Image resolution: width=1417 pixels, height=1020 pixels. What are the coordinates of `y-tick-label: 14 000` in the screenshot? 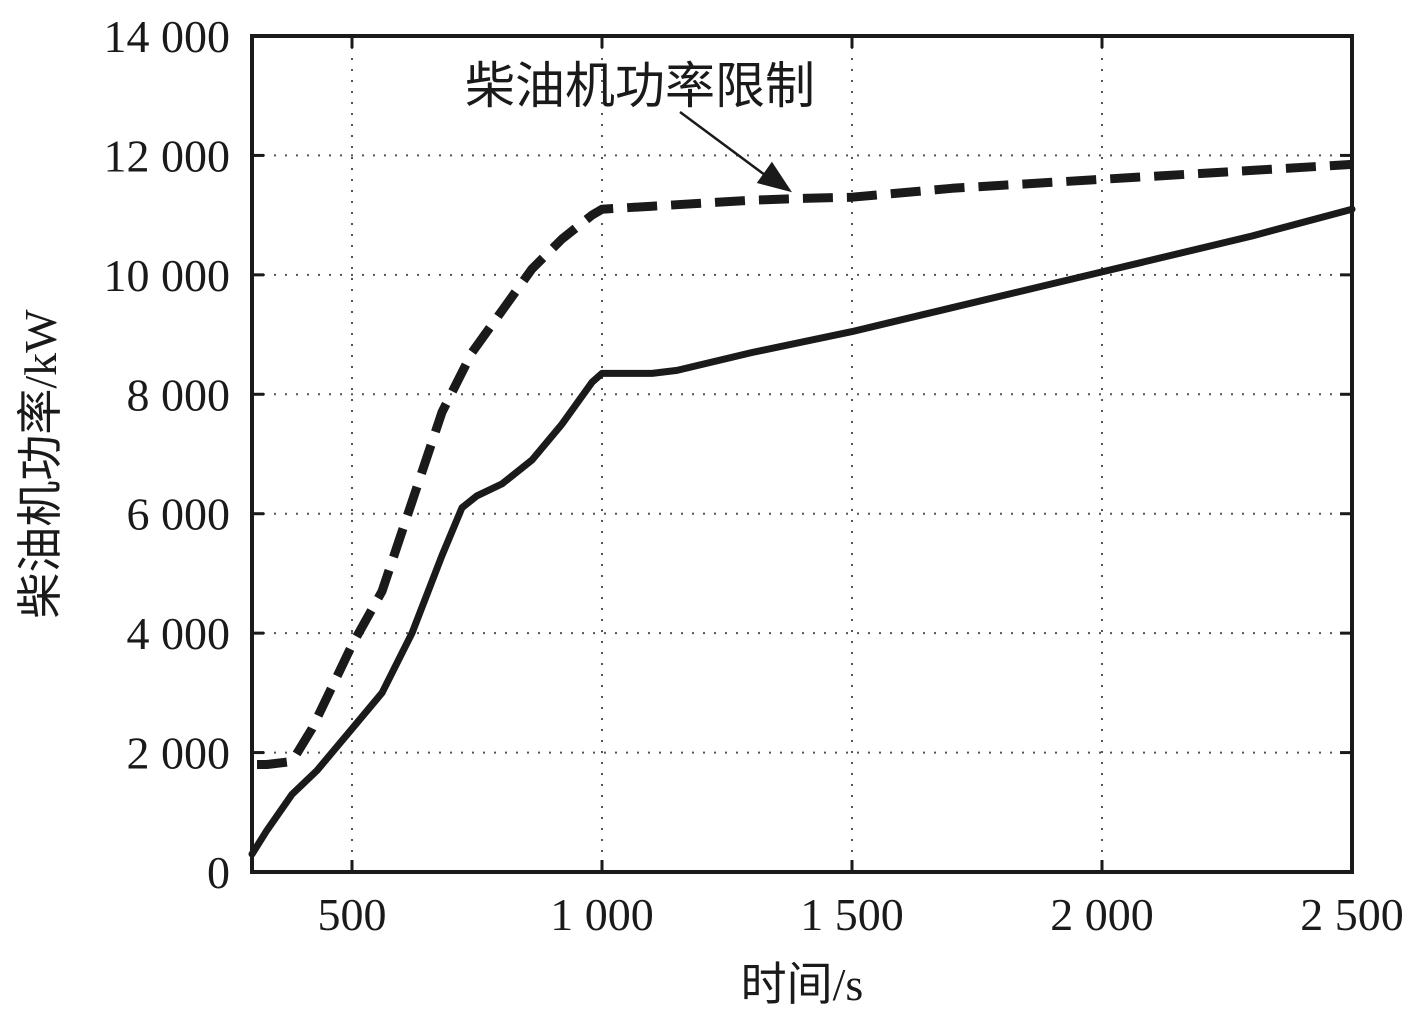 It's located at (167, 36).